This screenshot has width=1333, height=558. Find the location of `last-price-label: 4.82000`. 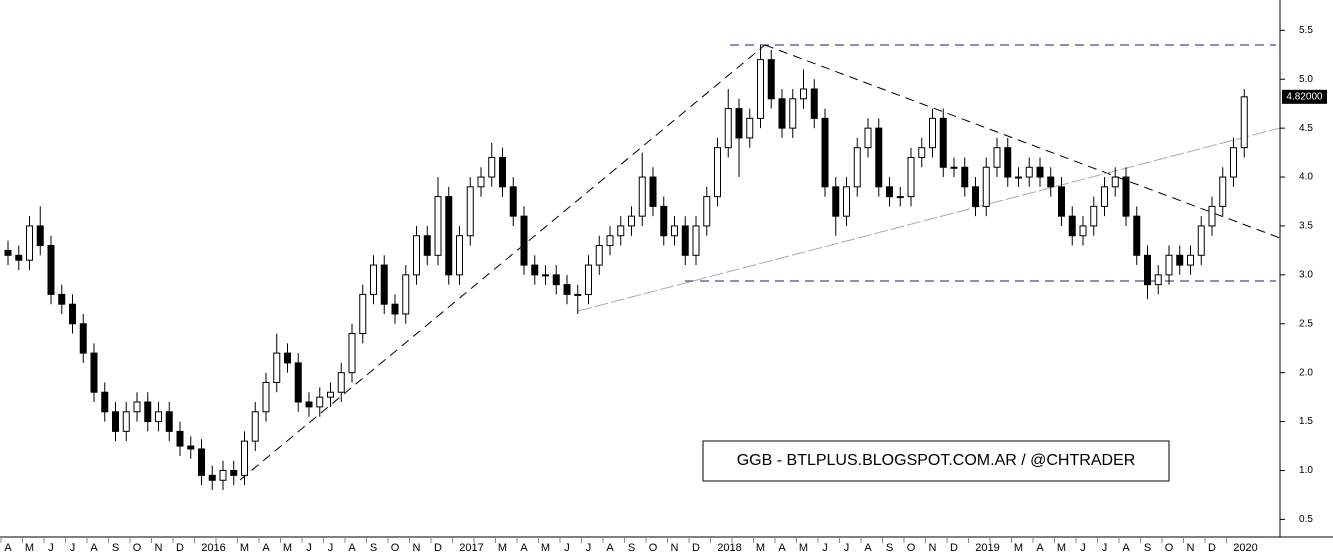

last-price-label: 4.82000 is located at coordinates (1304, 96).